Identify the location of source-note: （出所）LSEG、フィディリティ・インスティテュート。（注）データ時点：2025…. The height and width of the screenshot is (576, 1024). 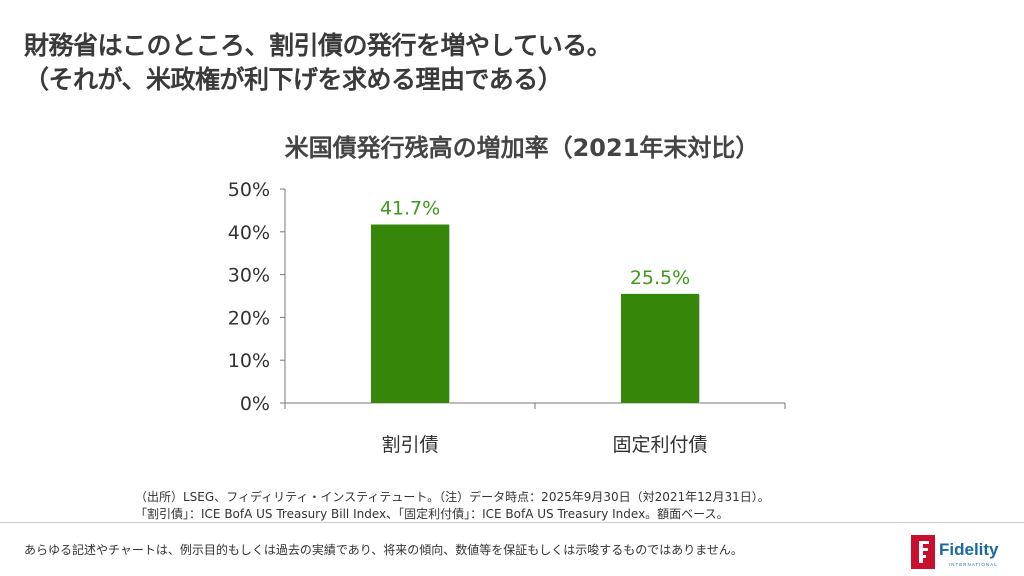
(452, 497).